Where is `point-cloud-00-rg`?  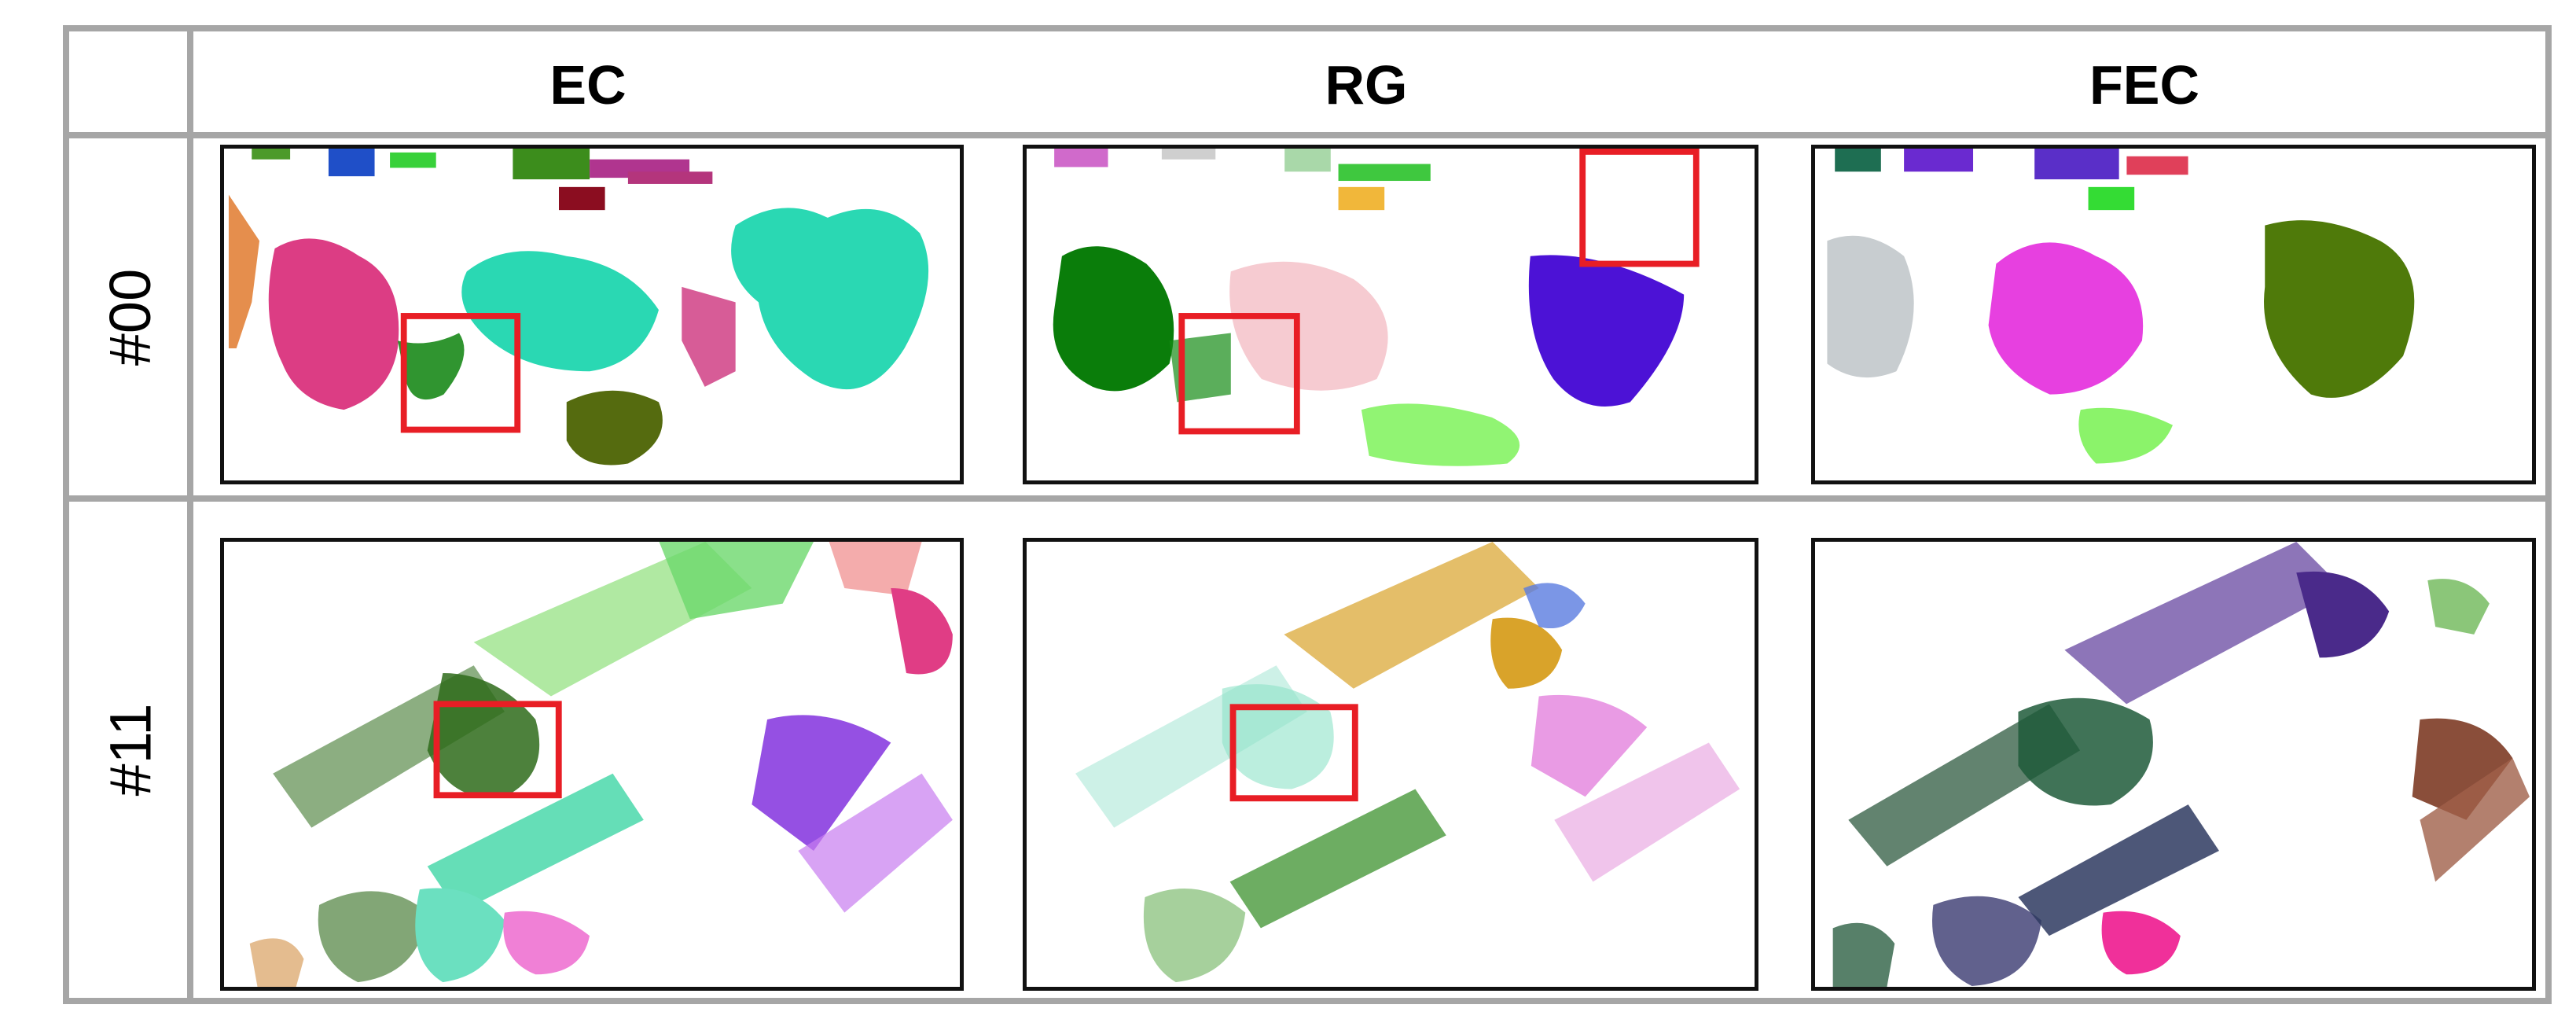 point-cloud-00-rg is located at coordinates (1376, 307).